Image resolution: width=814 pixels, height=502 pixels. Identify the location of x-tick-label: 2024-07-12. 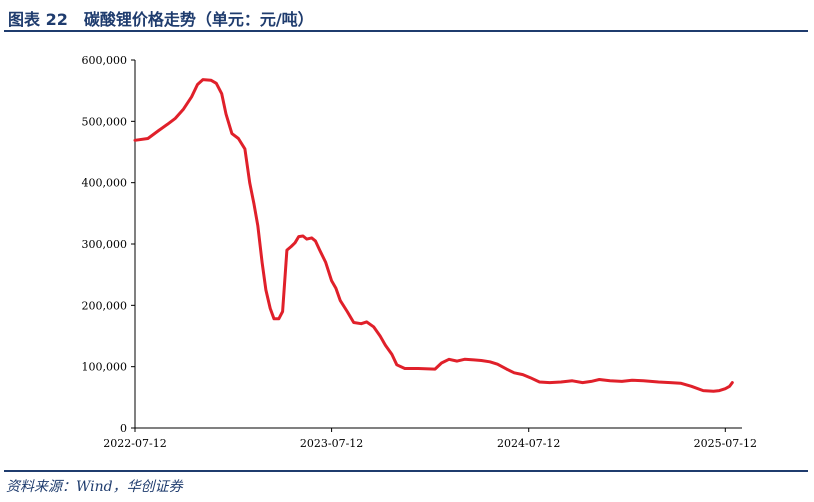
(528, 443).